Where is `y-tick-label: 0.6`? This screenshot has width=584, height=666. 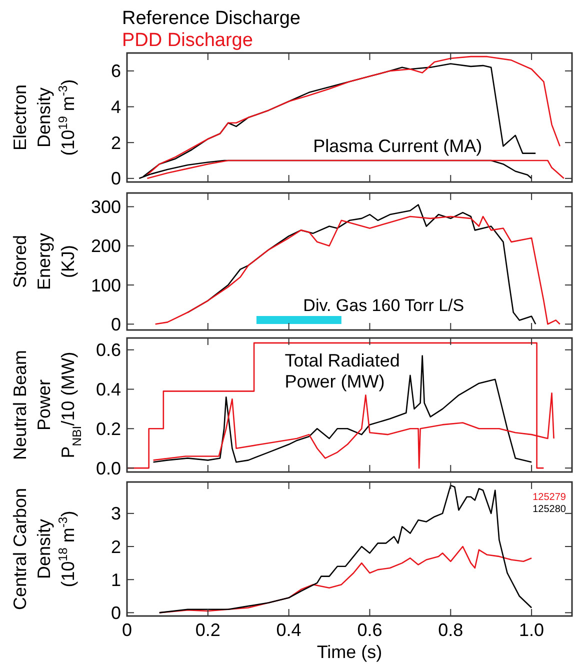
y-tick-label: 0.6 is located at coordinates (108, 350).